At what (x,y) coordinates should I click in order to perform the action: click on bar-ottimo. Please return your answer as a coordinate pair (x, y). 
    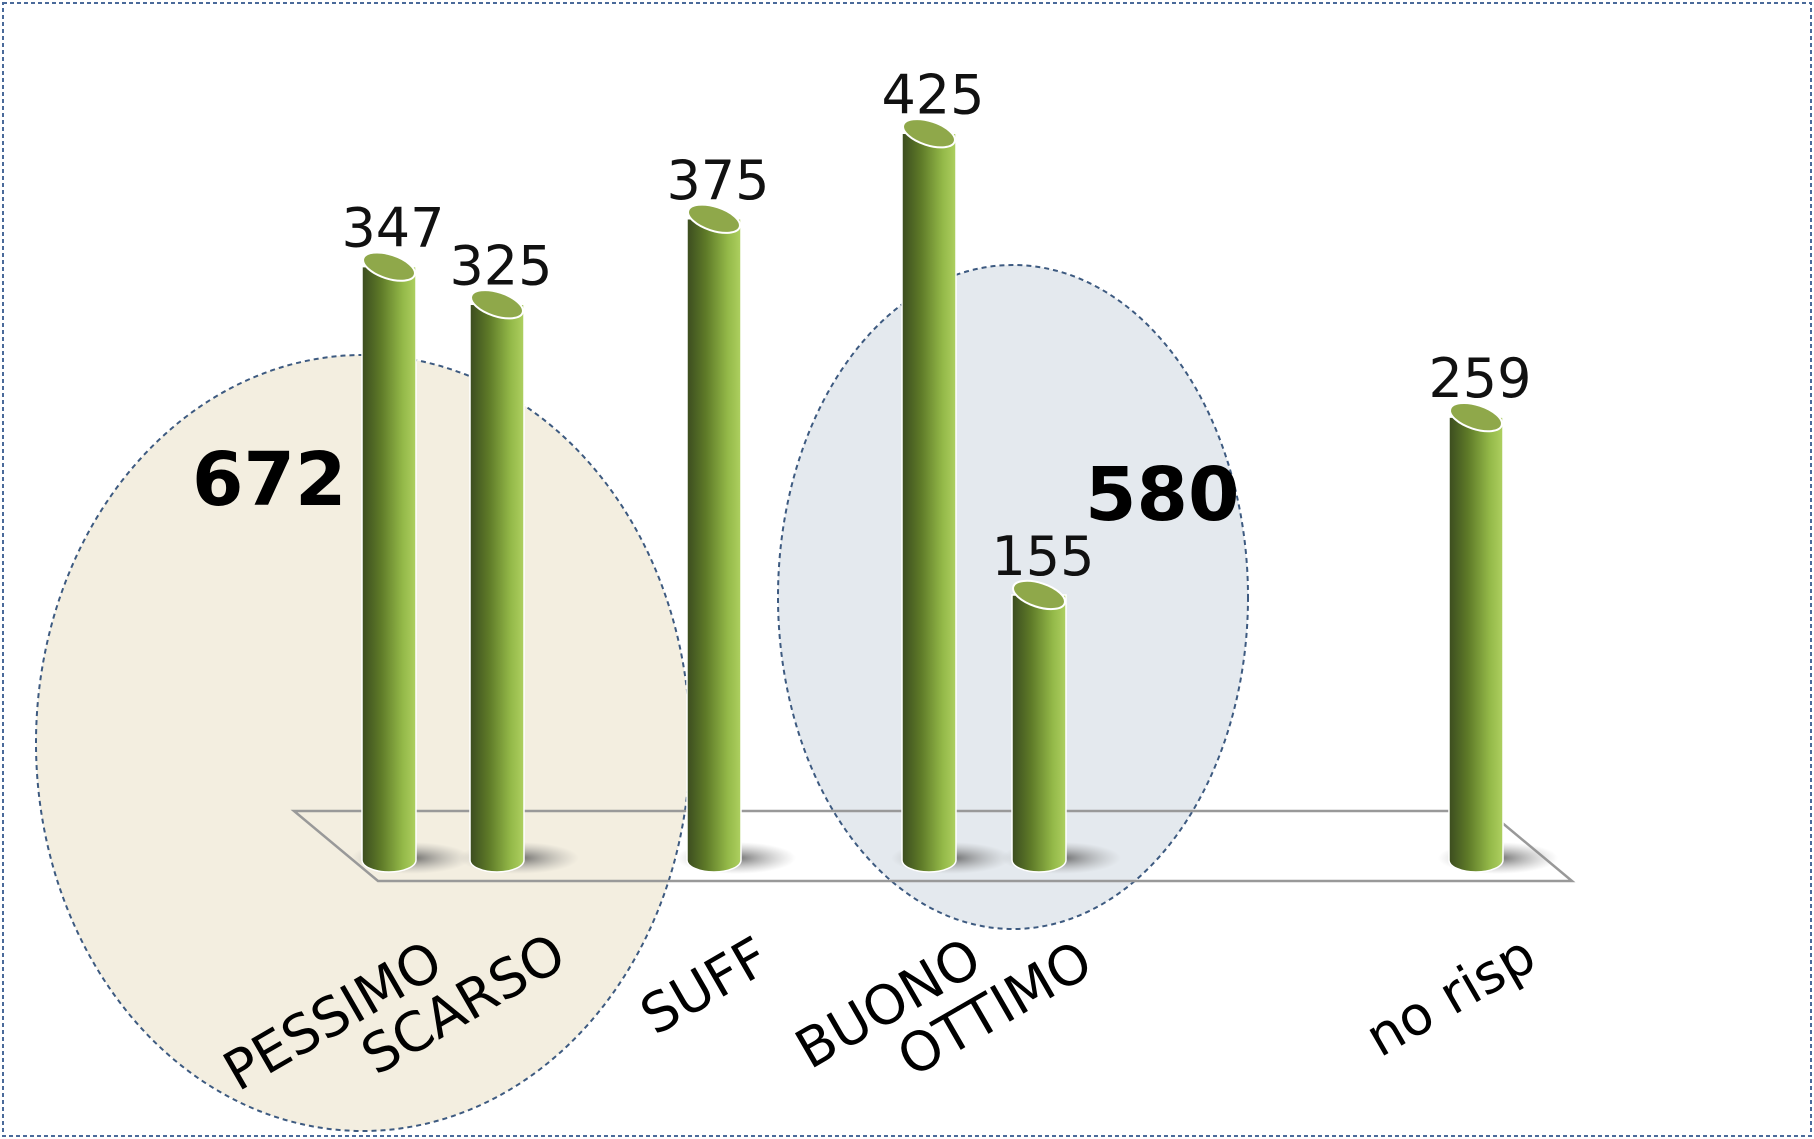
    Looking at the image, I should click on (1039, 726).